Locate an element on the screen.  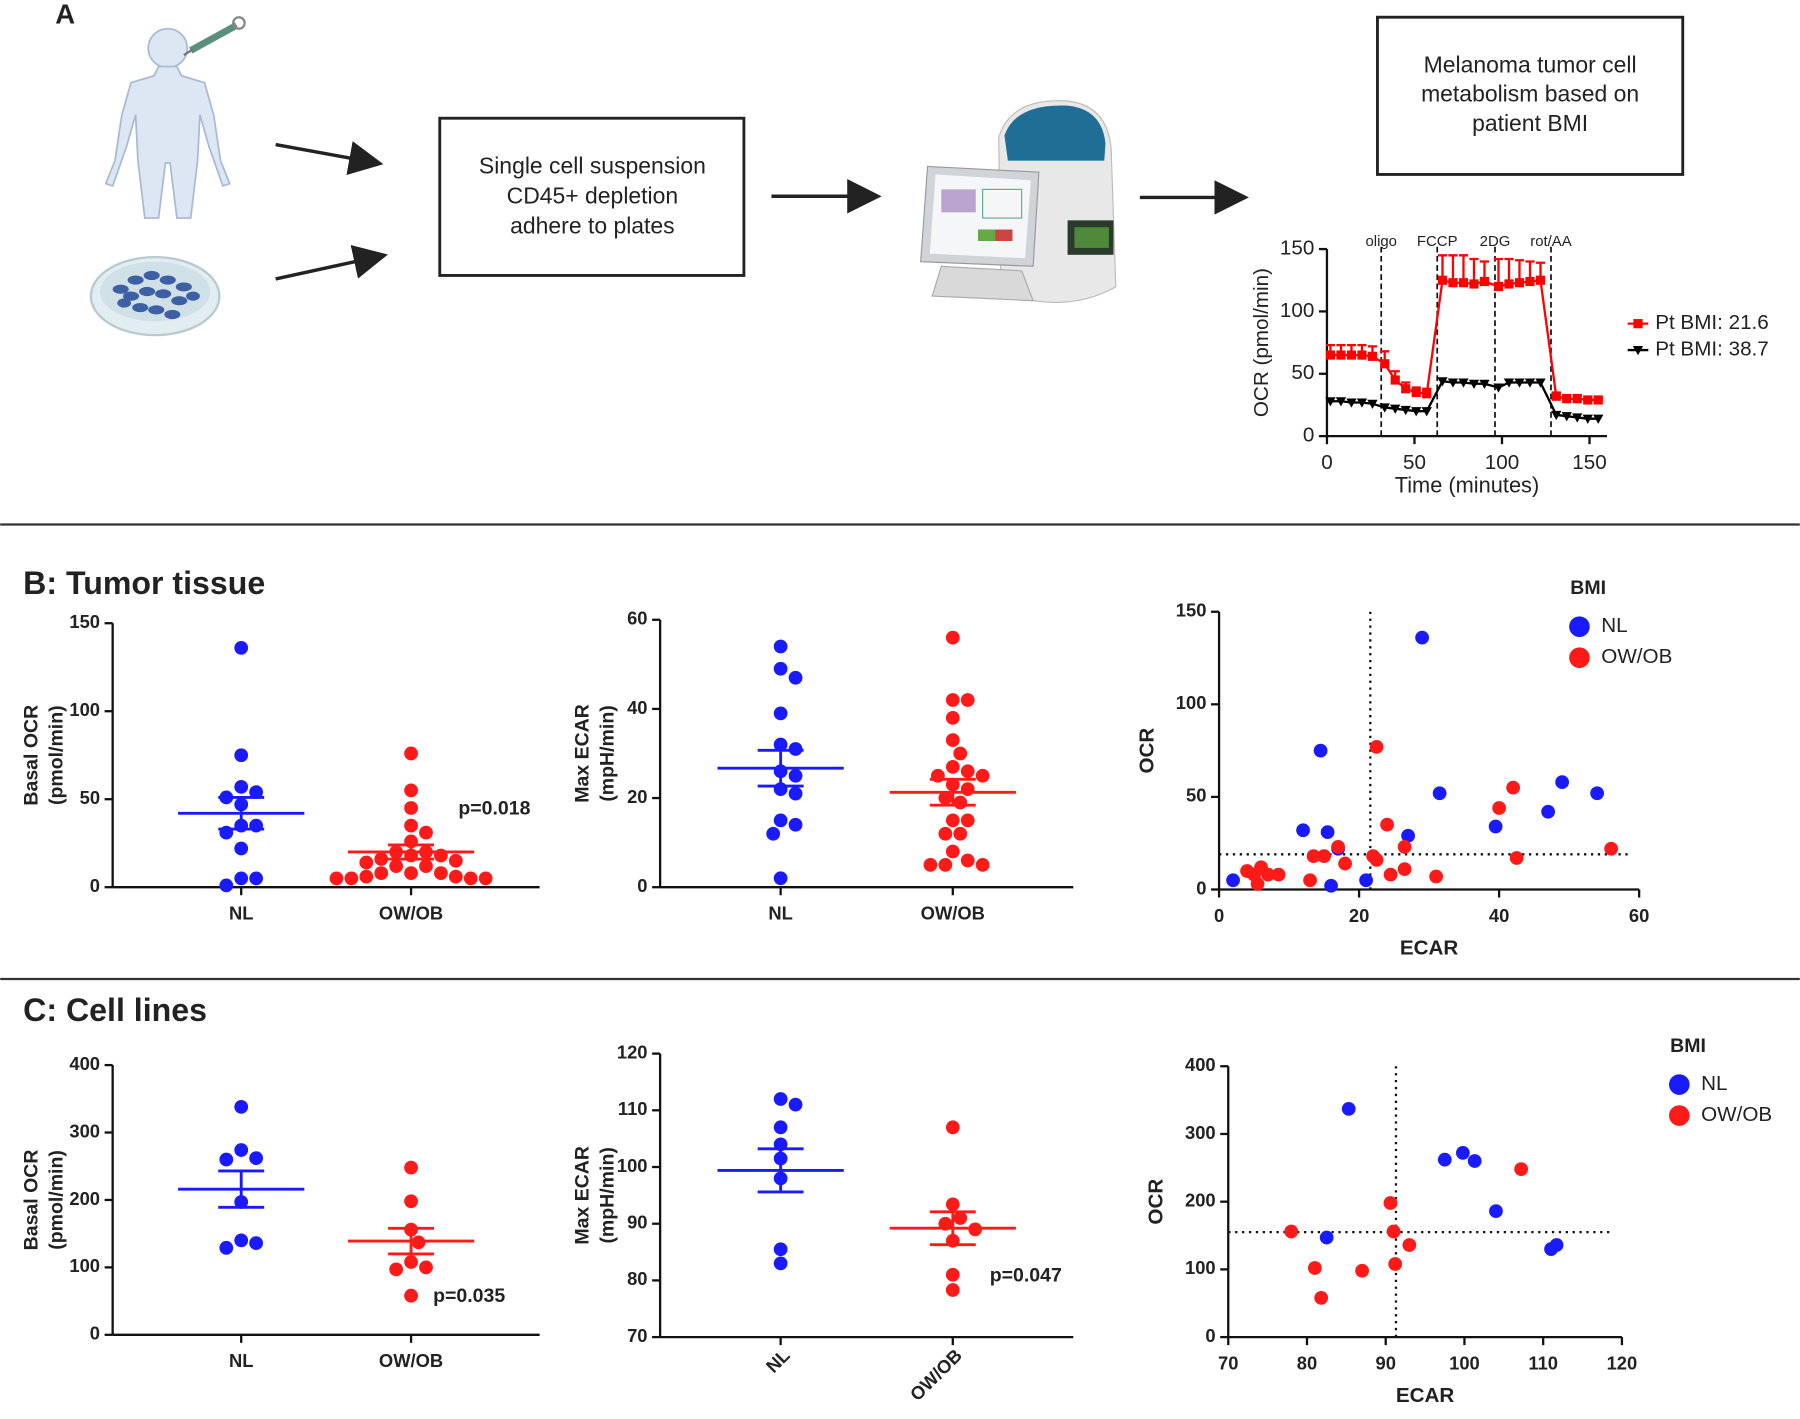
y-tick-label: 120 is located at coordinates (632, 1051).